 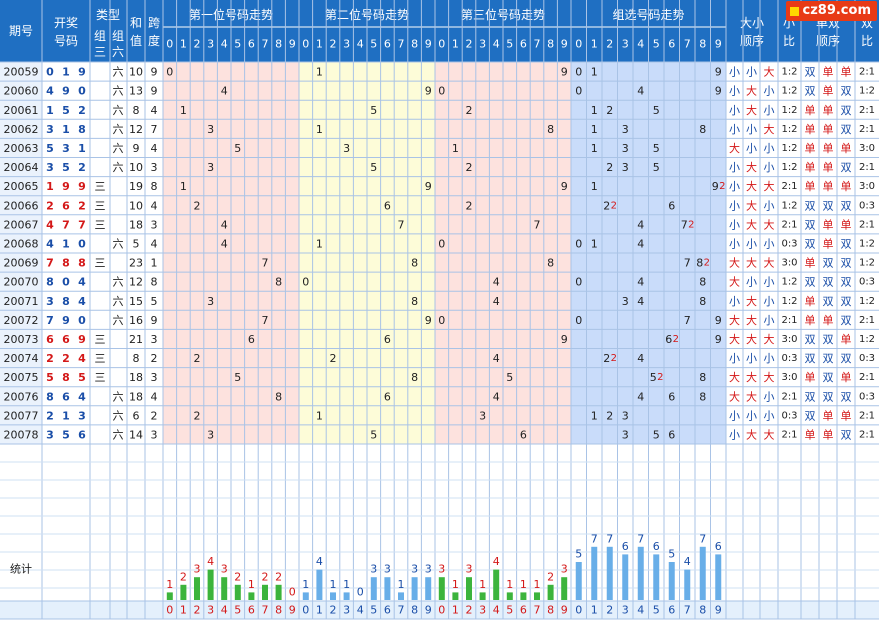 What do you see at coordinates (21, 301) in the screenshot?
I see `row-period: 20071` at bounding box center [21, 301].